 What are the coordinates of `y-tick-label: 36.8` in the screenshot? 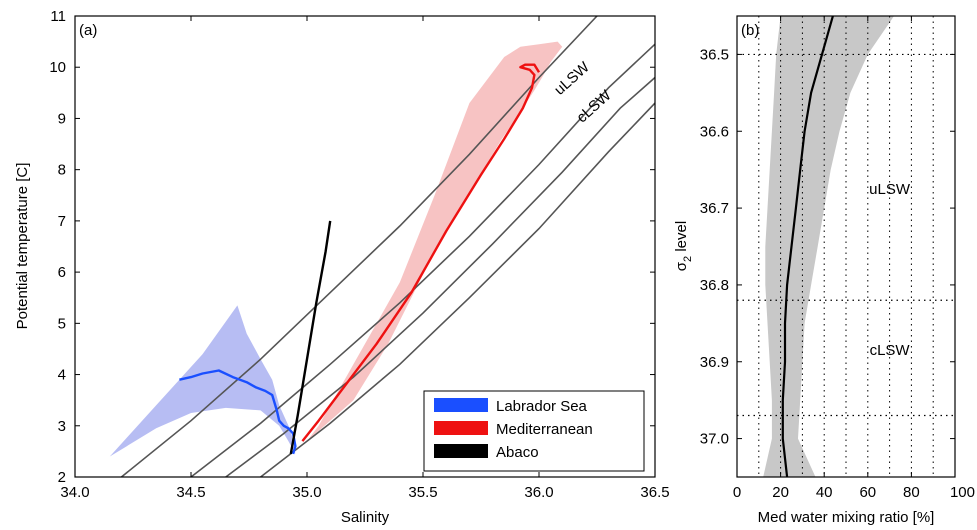 It's located at (714, 285).